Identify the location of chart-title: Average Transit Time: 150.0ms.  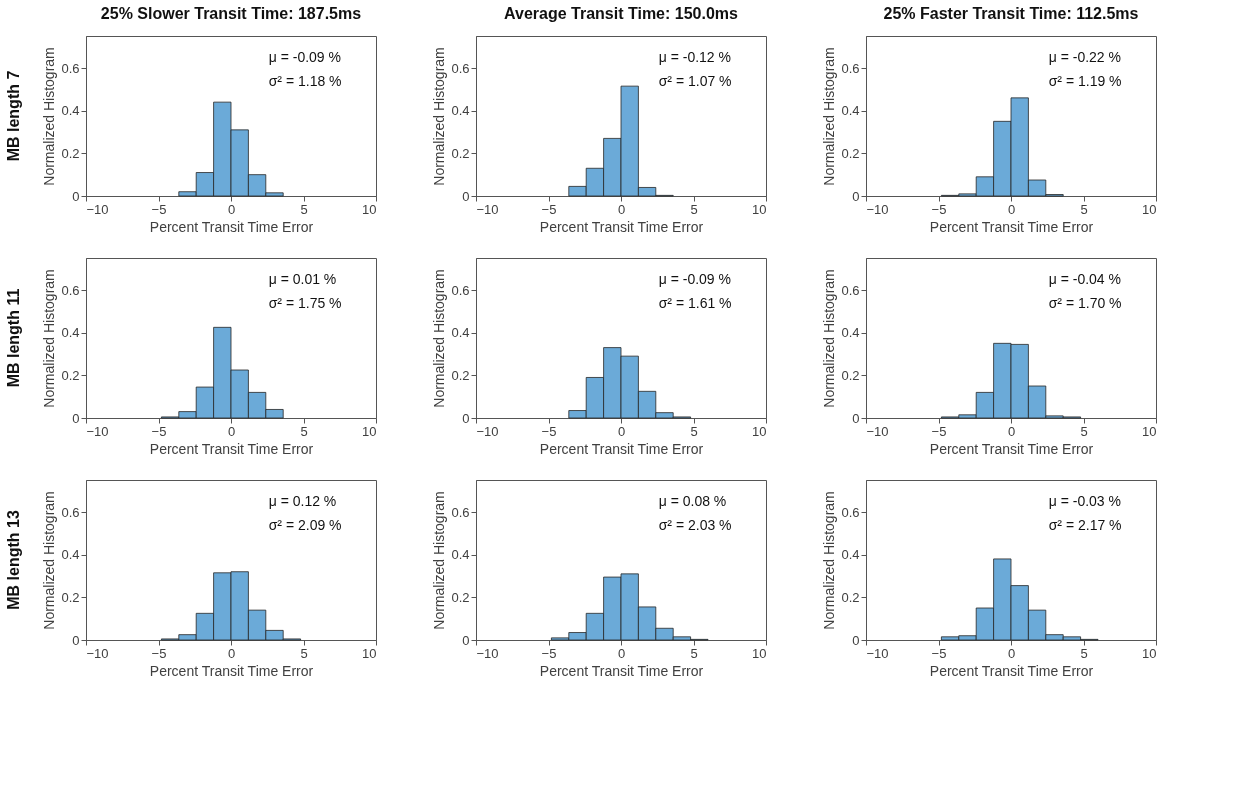
(621, 13).